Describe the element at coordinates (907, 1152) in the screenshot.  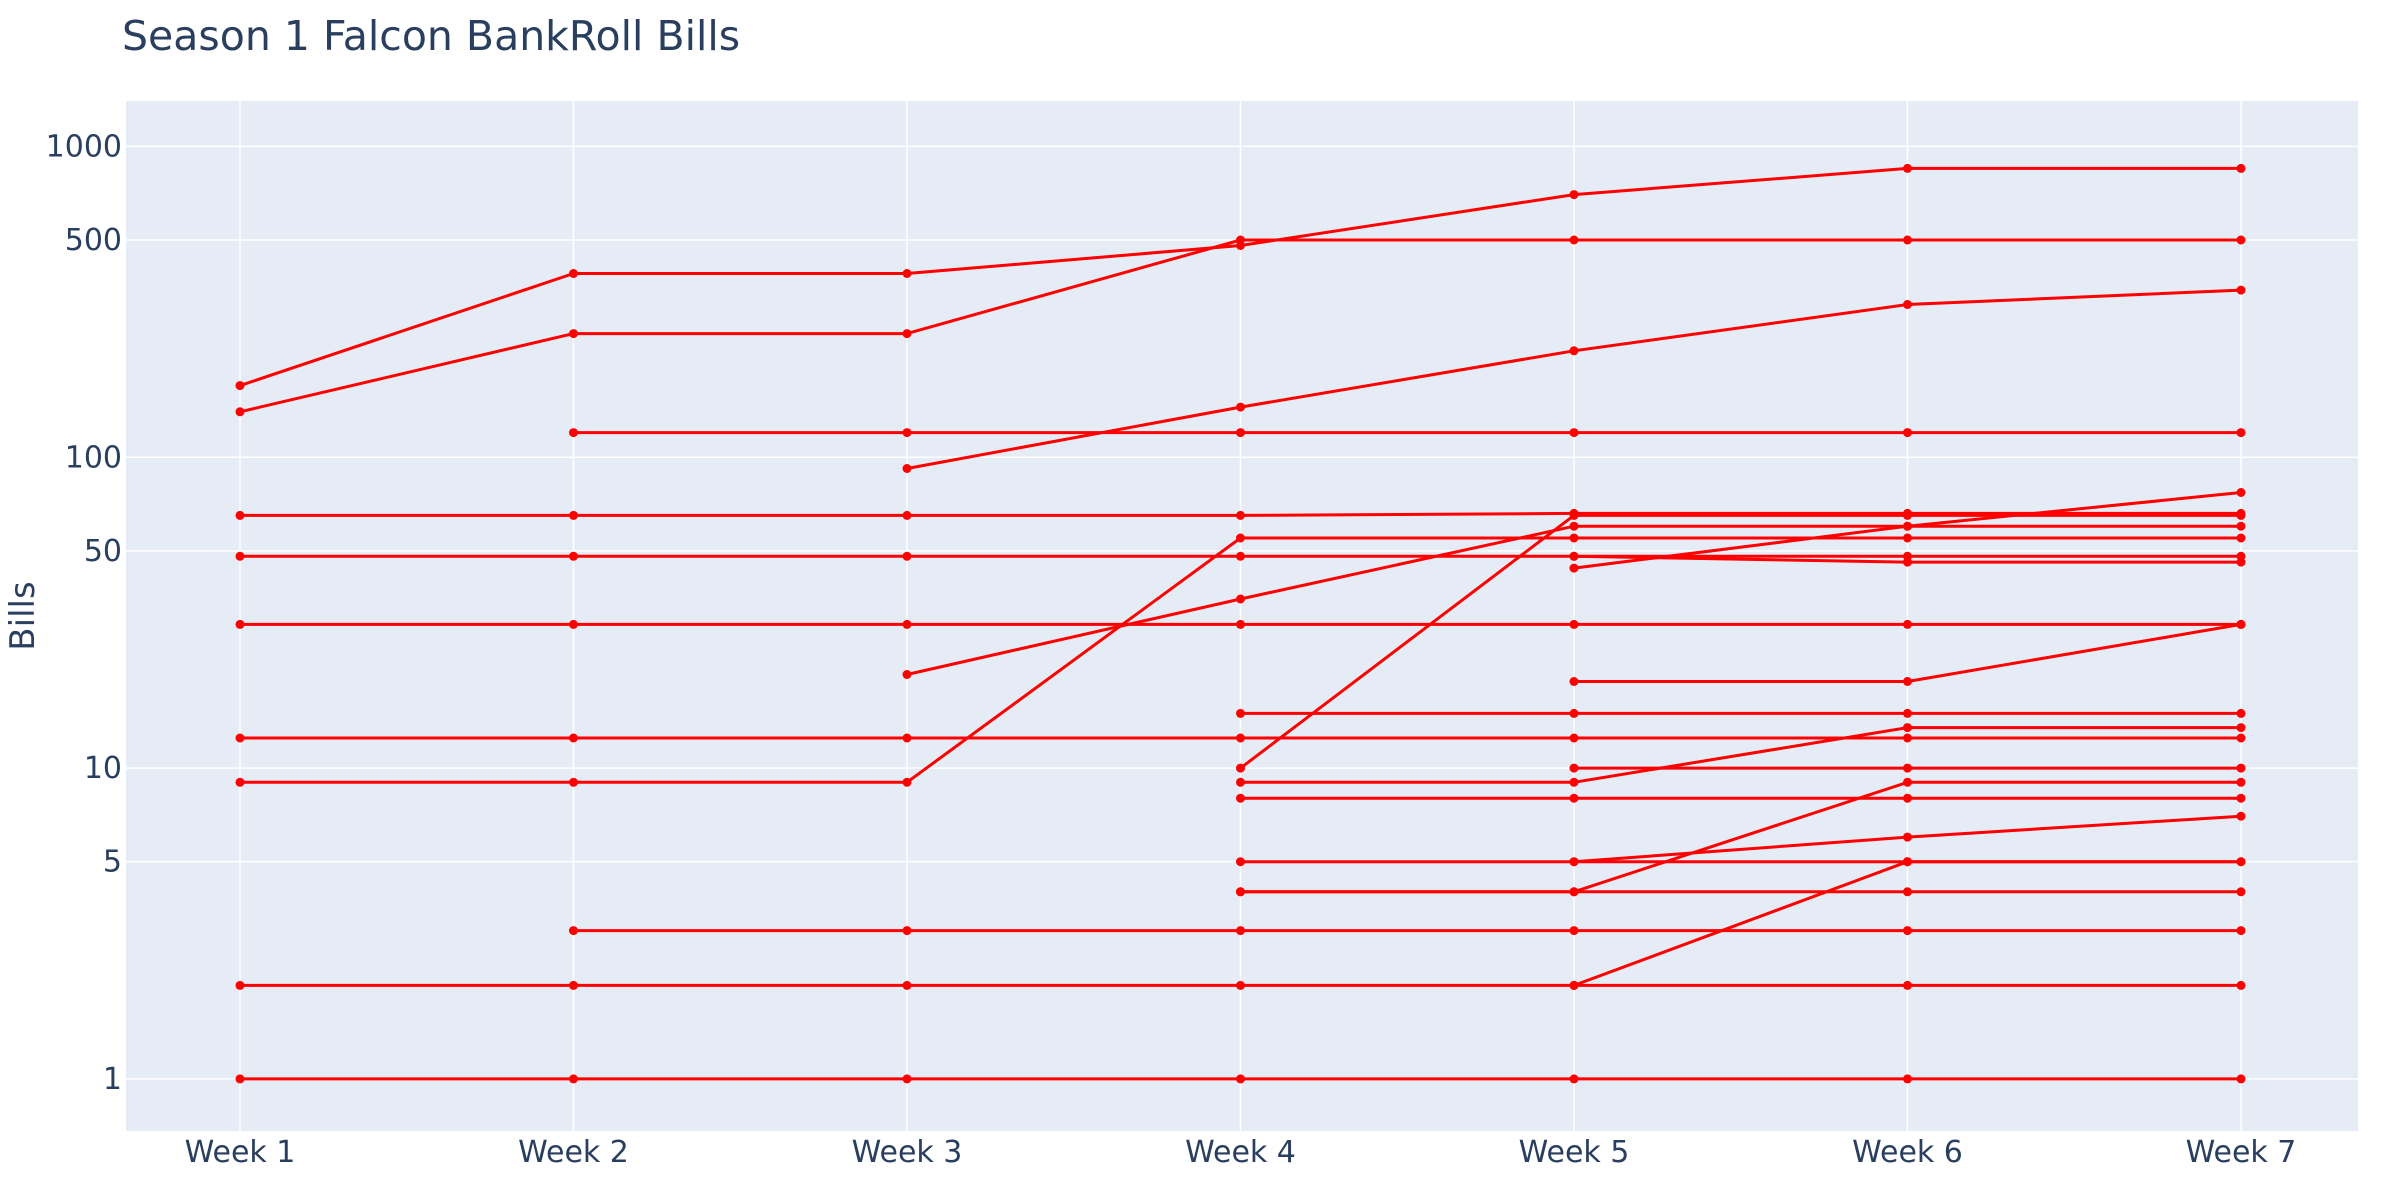
I see `x-tick-label: Week 3` at that location.